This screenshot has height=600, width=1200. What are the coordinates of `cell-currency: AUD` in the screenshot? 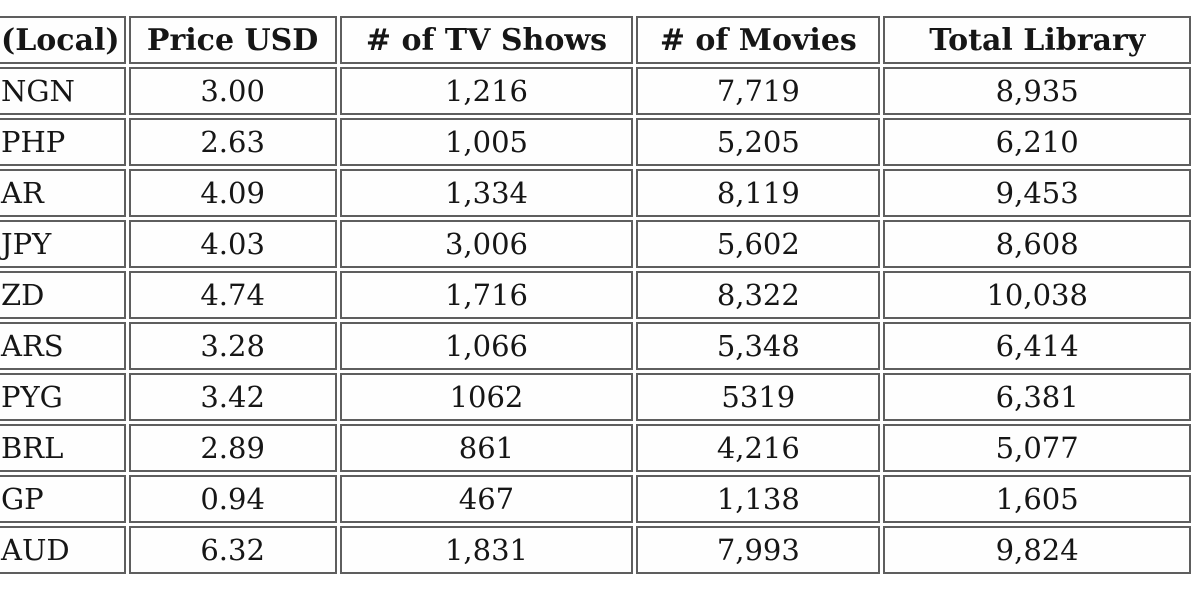 It's located at (63, 550).